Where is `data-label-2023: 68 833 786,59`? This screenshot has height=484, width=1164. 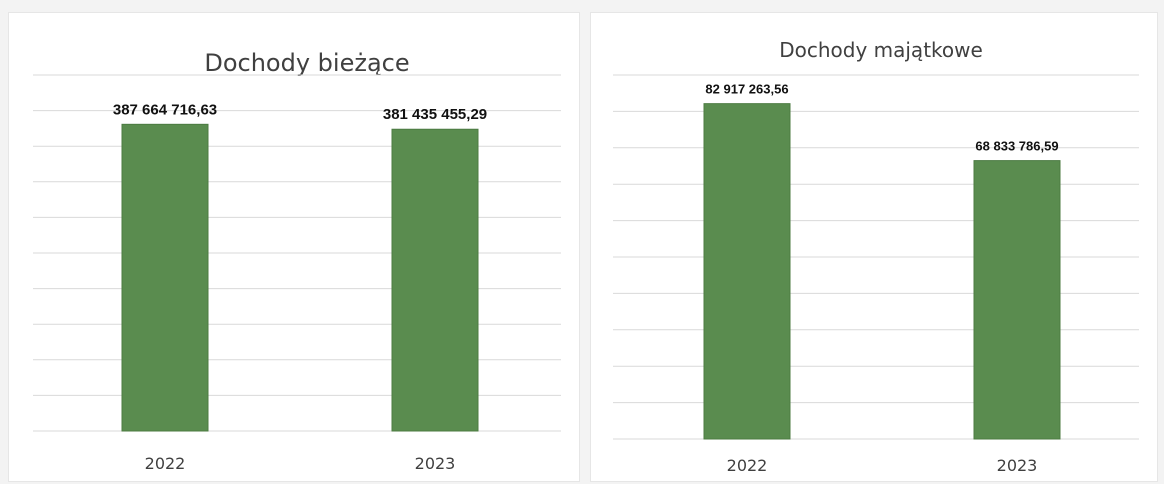
data-label-2023: 68 833 786,59 is located at coordinates (1016, 146).